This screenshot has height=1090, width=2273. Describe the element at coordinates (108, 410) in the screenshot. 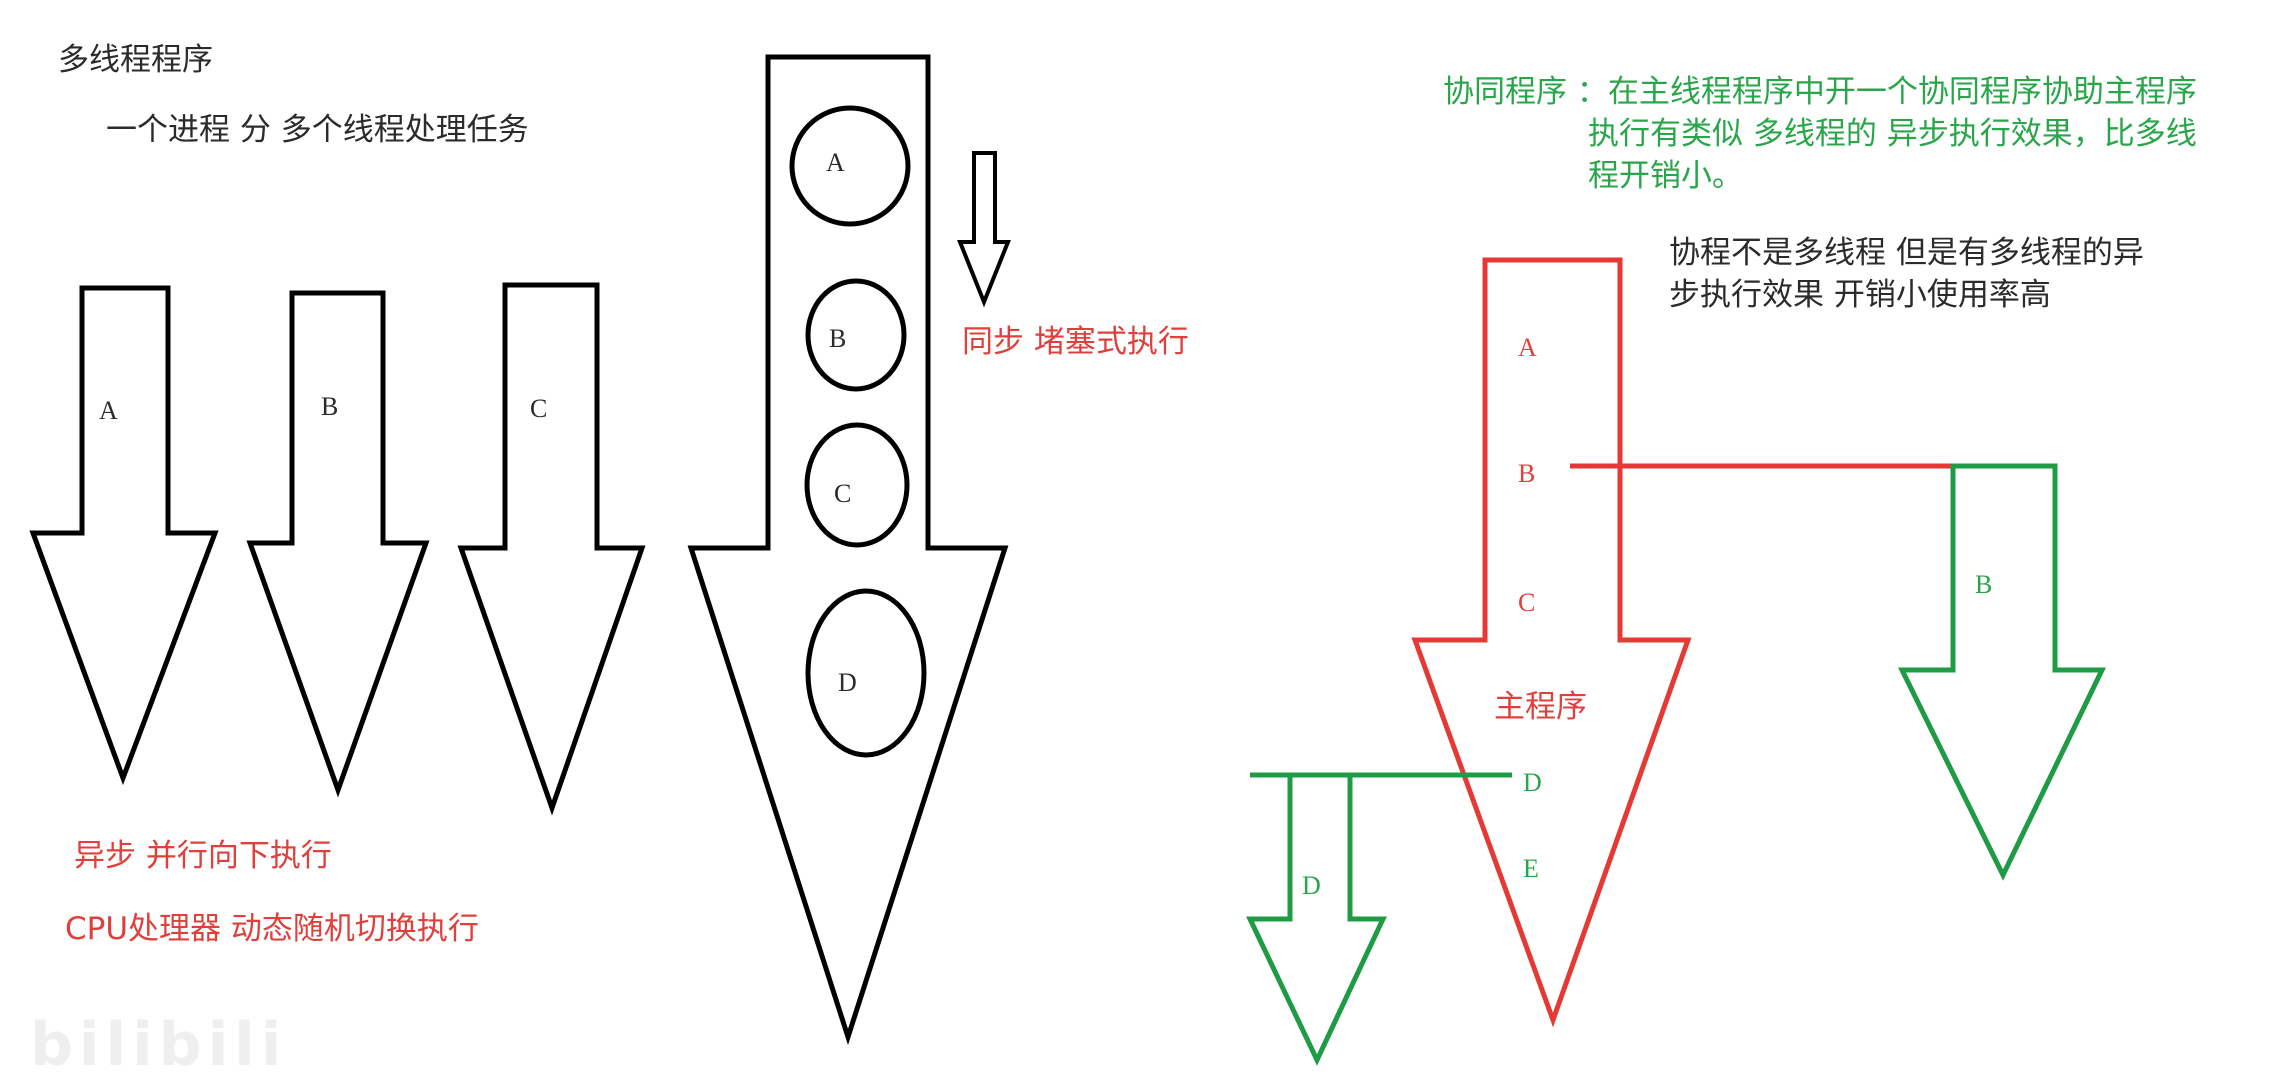

I see `parallel-arrow-label-a: A` at that location.